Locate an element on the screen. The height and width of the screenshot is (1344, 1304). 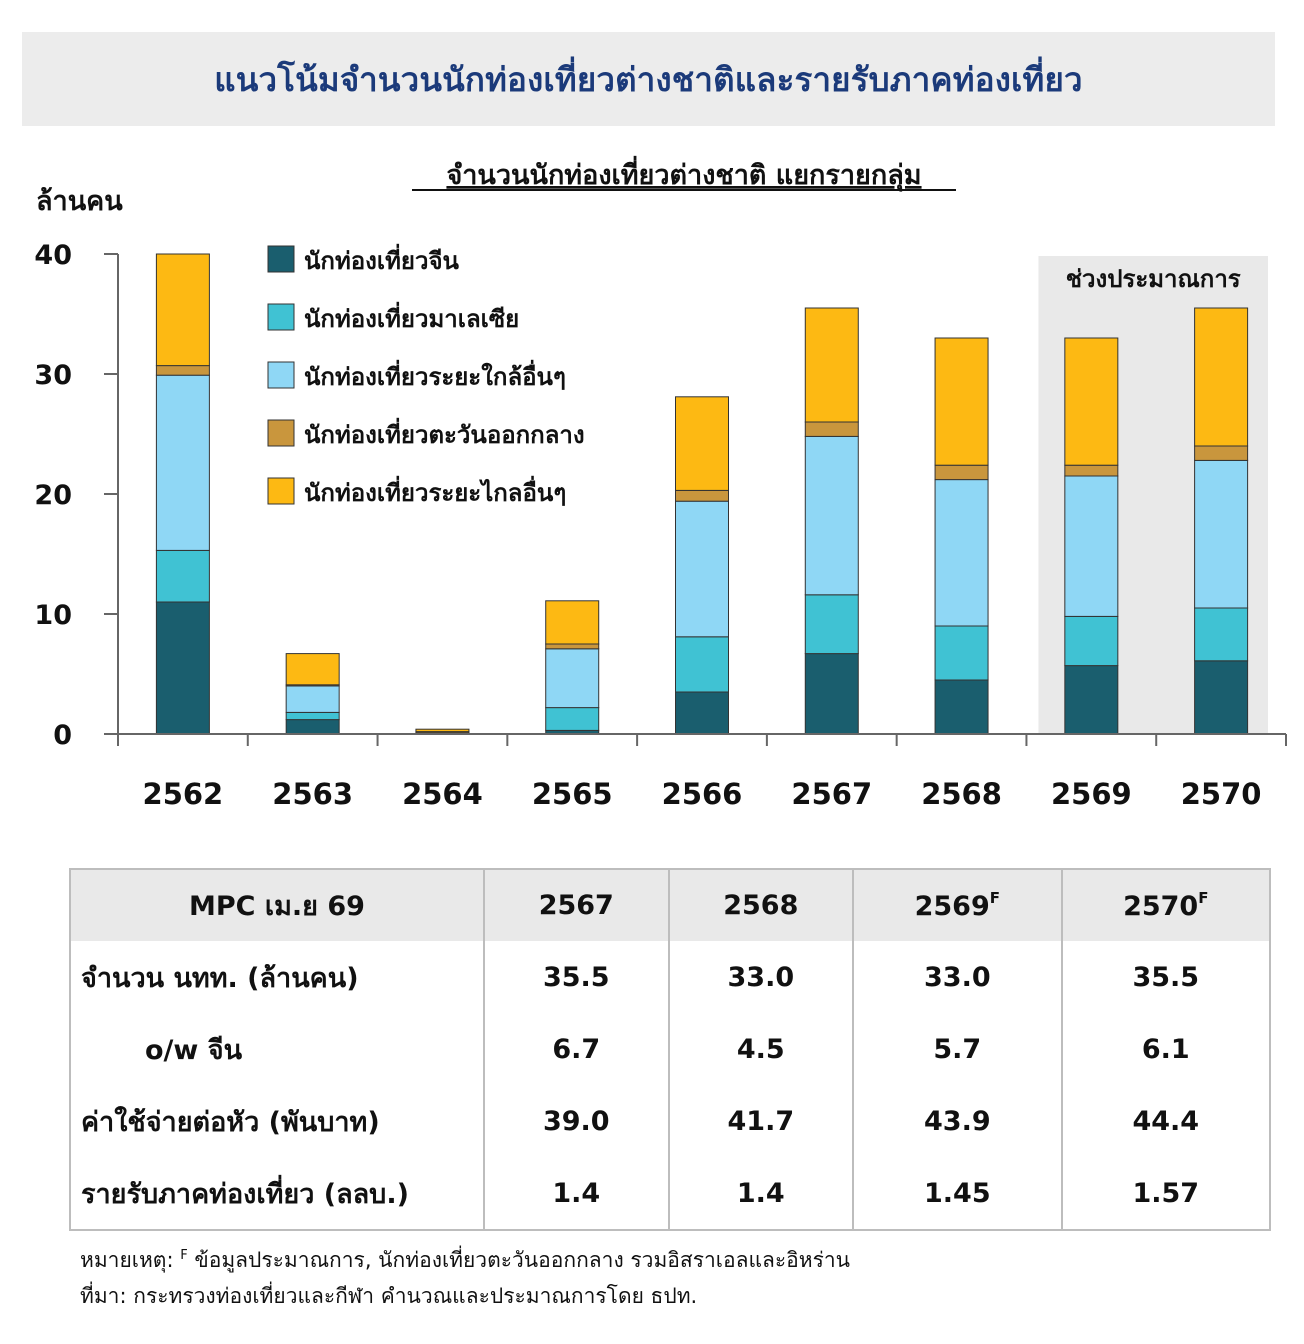
table-row: o/w จีน 6.7 4.5 5.7 6.1 is located at coordinates (670, 1049).